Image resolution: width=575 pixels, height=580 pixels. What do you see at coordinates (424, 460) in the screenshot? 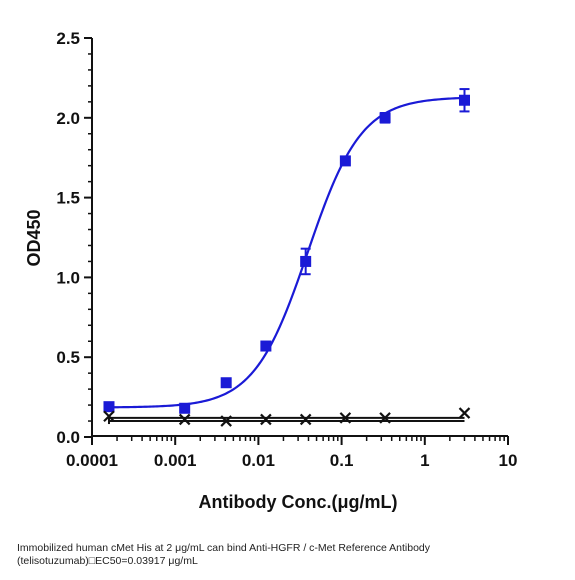
I see `x-tick-label: 1` at bounding box center [424, 460].